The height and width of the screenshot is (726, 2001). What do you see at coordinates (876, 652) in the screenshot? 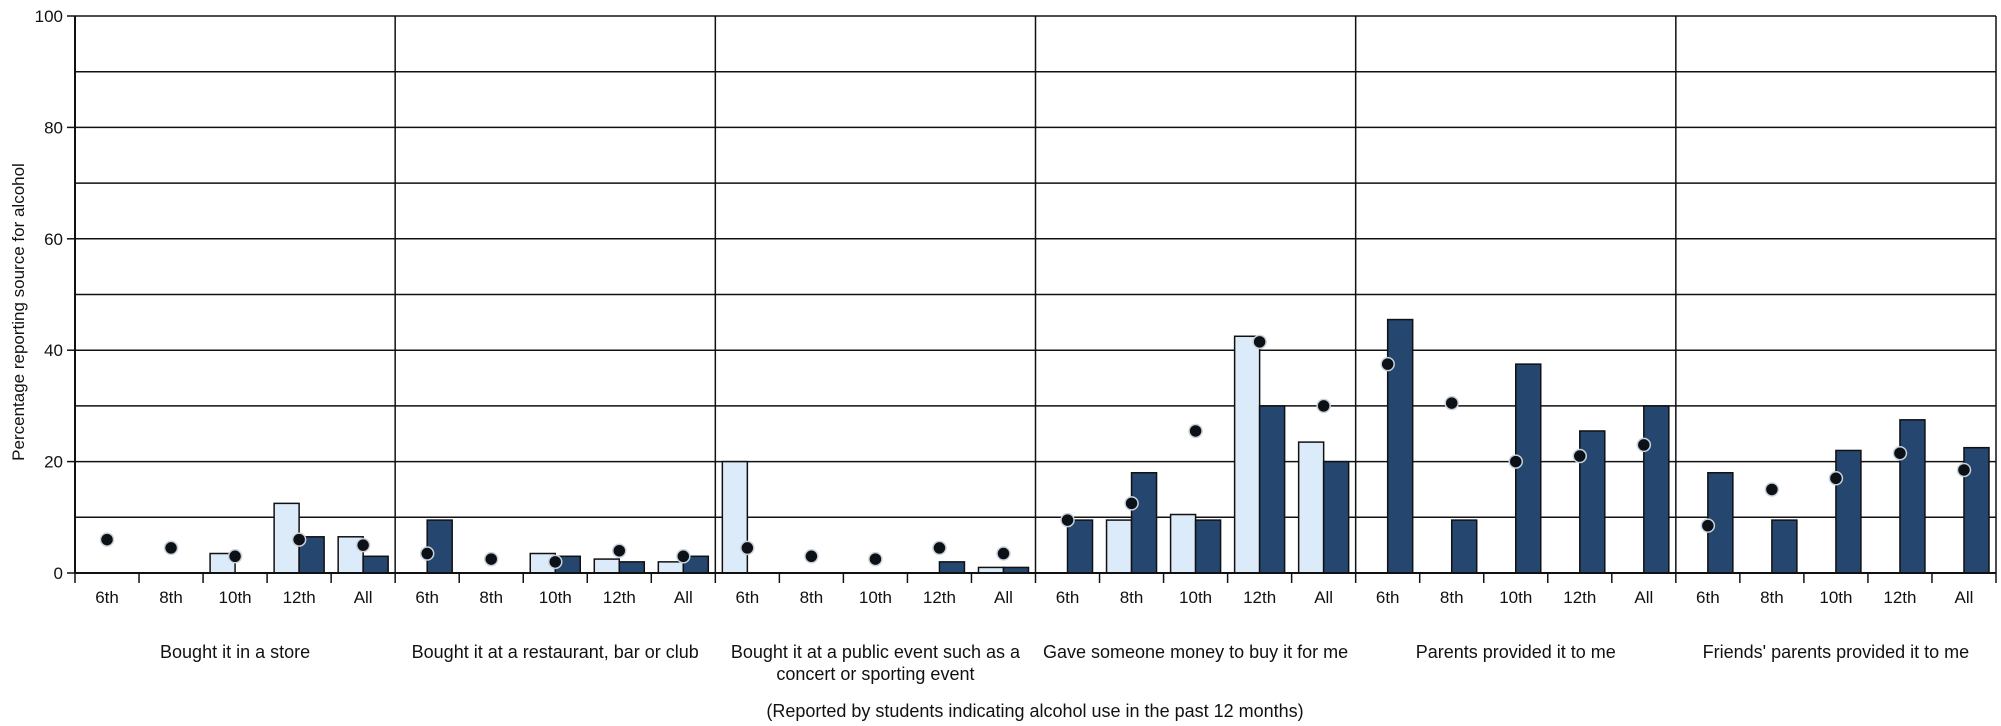
I see `group-label: Bought it at a public event such as a` at bounding box center [876, 652].